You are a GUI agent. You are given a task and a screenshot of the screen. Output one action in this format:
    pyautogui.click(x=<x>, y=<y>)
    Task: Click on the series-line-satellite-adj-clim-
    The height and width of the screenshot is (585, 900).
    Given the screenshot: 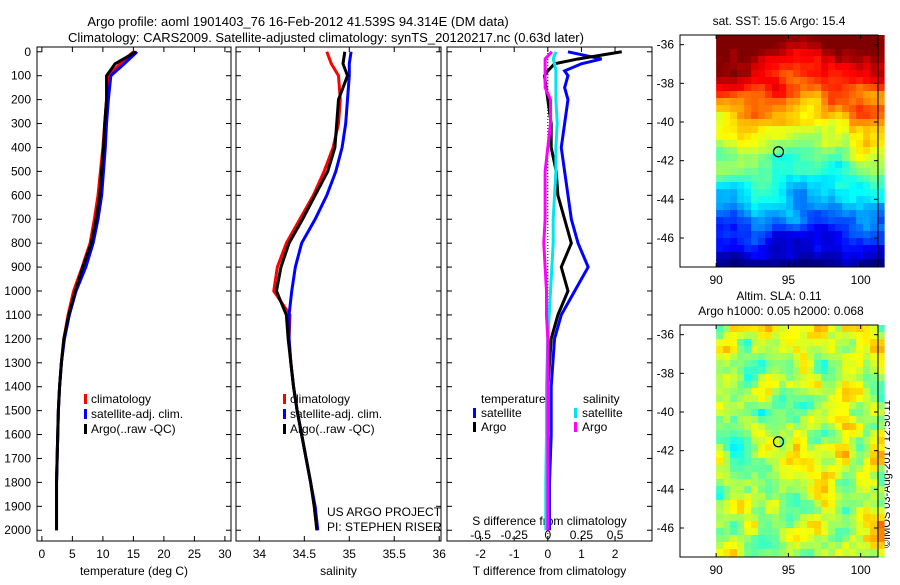 What is the action you would take?
    pyautogui.click(x=97, y=290)
    